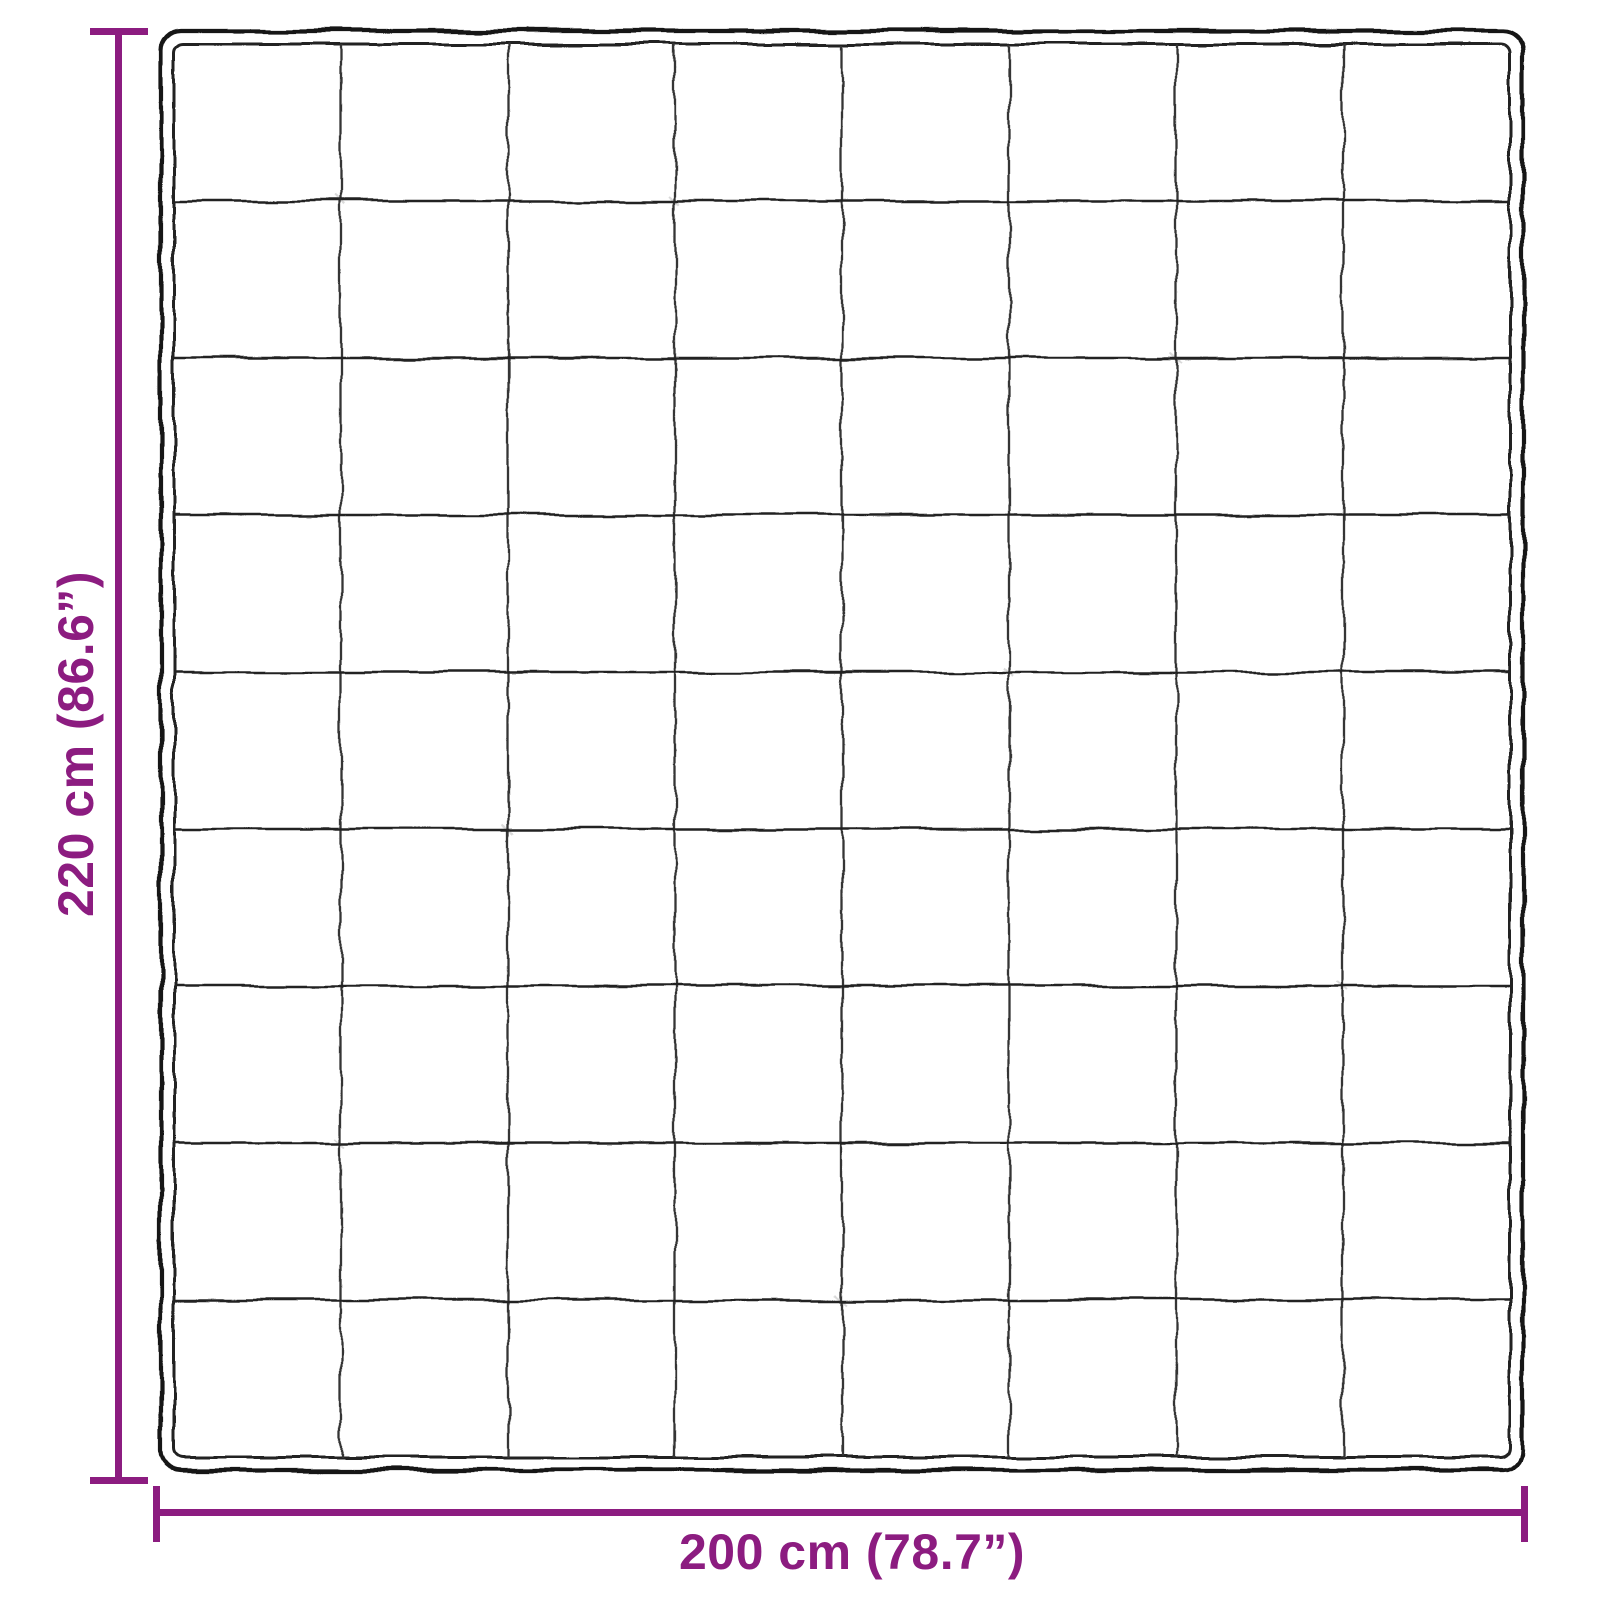  Describe the element at coordinates (852, 1552) in the screenshot. I see `width-dimension-label: 200 cm (78.7”)` at that location.